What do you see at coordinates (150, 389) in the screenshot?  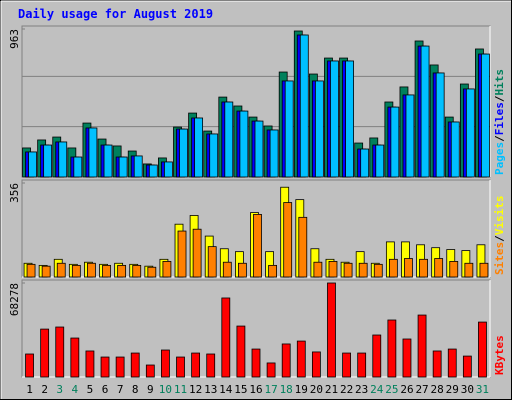 I see `x-tick-label: 9` at bounding box center [150, 389].